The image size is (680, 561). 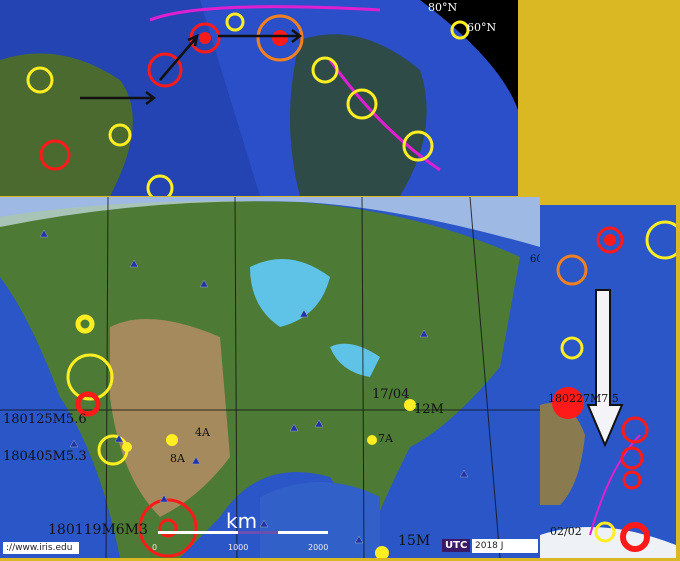 What do you see at coordinates (318, 547) in the screenshot?
I see `scale-tick: 2000` at bounding box center [318, 547].